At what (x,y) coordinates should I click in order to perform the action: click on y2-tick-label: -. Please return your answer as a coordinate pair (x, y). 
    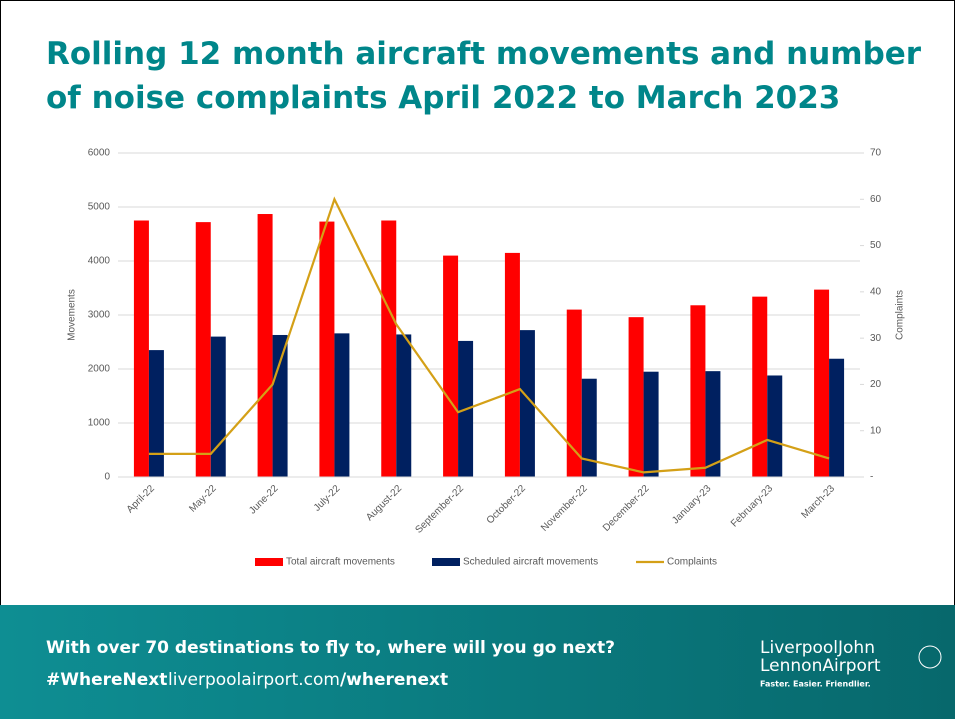
    Looking at the image, I should click on (871, 477).